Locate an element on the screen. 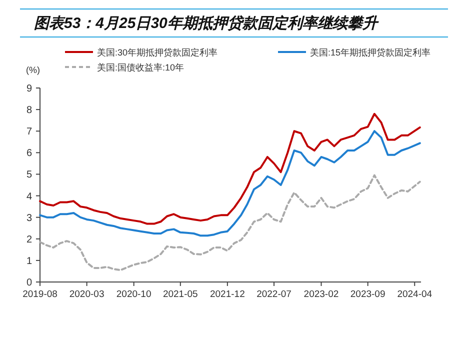 The width and height of the screenshot is (455, 338). y-tick-label: 7 is located at coordinates (29, 132).